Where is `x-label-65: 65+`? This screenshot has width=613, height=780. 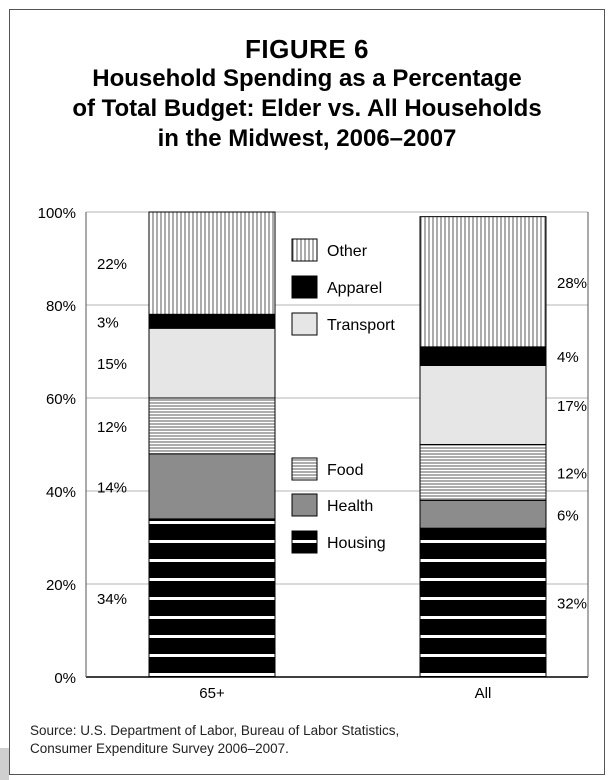
x-label-65: 65+ is located at coordinates (212, 693).